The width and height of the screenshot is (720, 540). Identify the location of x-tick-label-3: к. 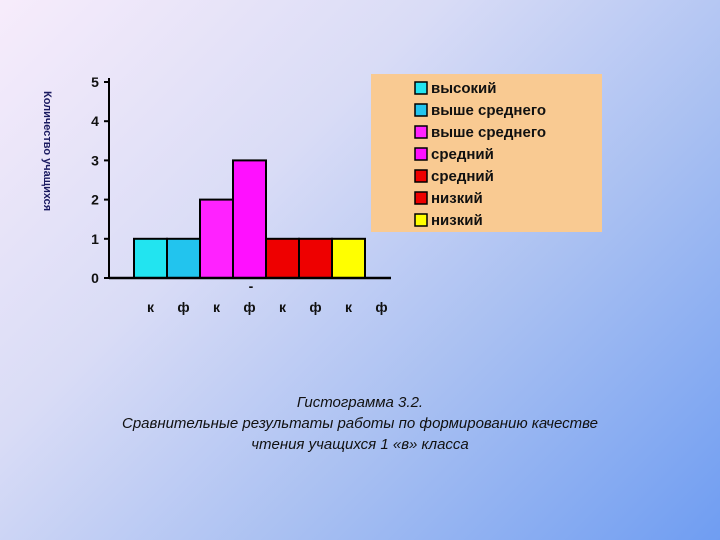
(217, 307).